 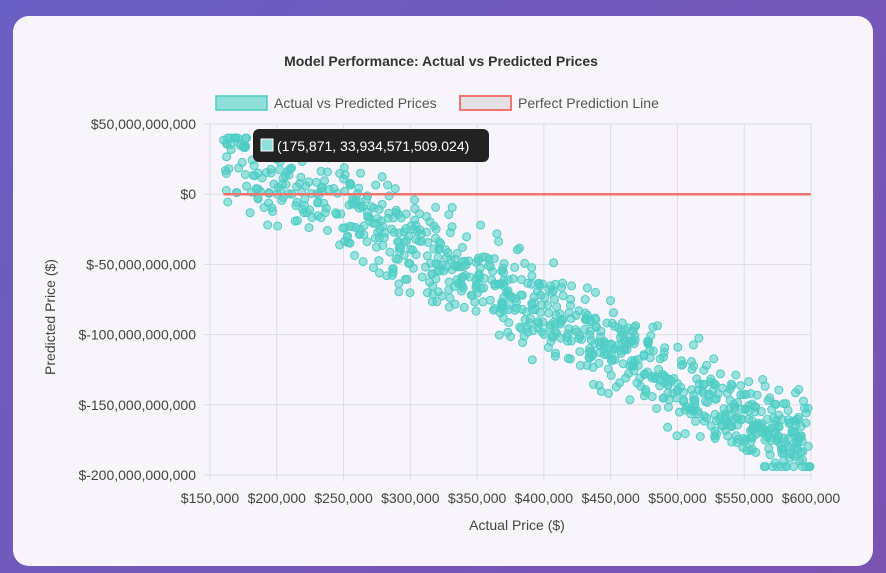 What do you see at coordinates (188, 194) in the screenshot?
I see `y-tick-label: $0` at bounding box center [188, 194].